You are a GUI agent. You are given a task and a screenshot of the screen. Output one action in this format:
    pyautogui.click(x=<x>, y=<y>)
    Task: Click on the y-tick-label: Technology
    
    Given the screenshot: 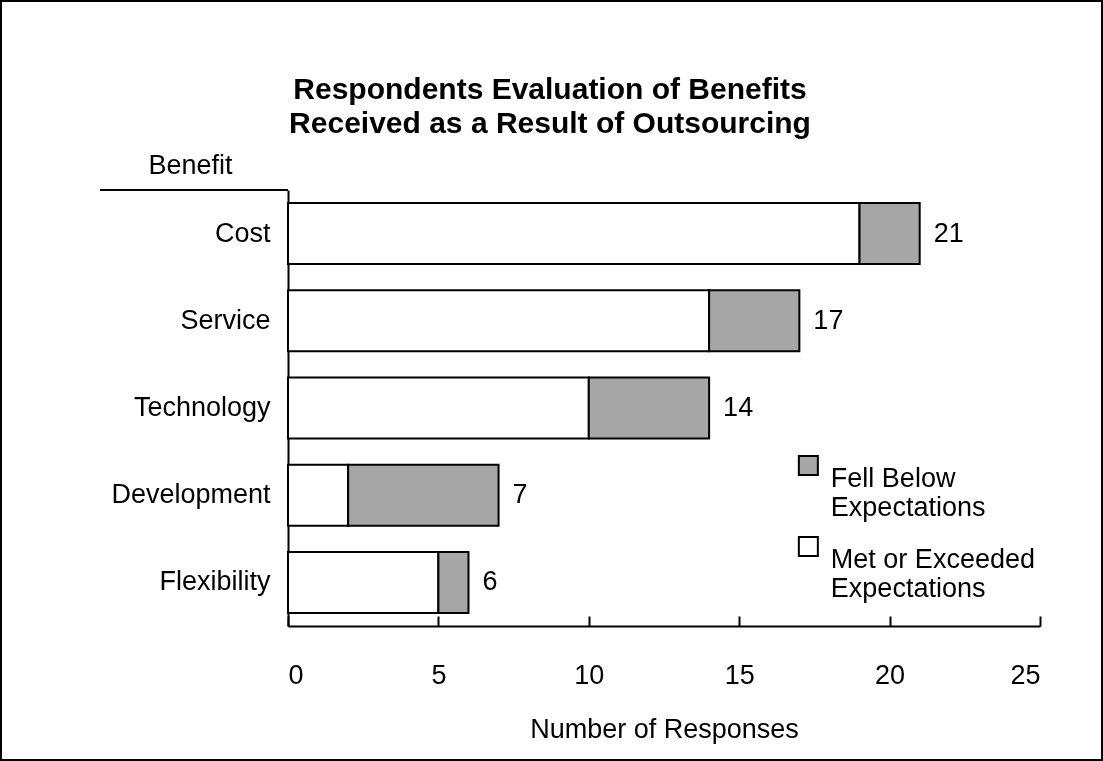 What is the action you would take?
    pyautogui.click(x=202, y=407)
    